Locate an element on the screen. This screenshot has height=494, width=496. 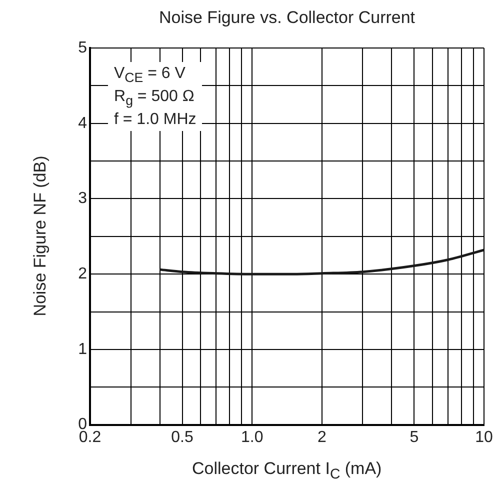
x-tick-label: 0.5 is located at coordinates (182, 437).